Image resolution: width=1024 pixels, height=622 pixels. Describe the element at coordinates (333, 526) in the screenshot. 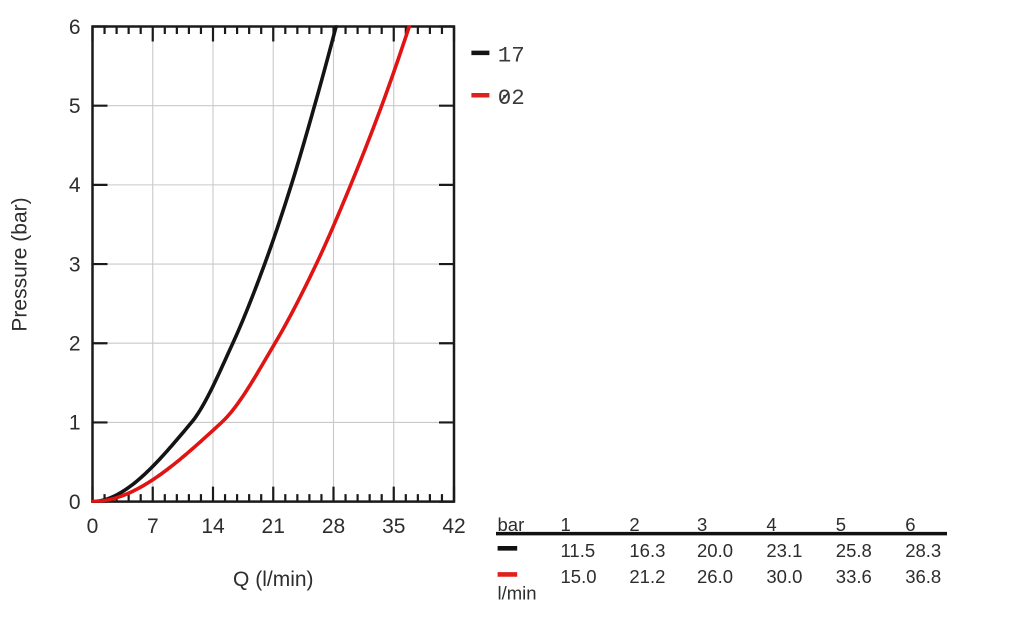

I see `svg-text: 28` at that location.